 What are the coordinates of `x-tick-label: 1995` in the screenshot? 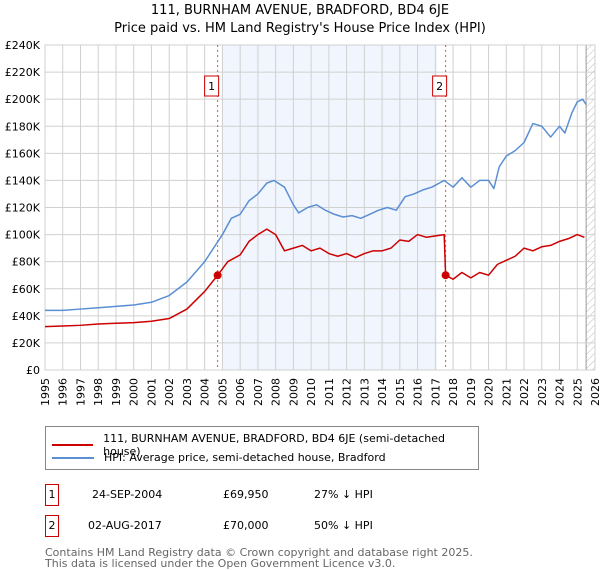 It's located at (45, 392).